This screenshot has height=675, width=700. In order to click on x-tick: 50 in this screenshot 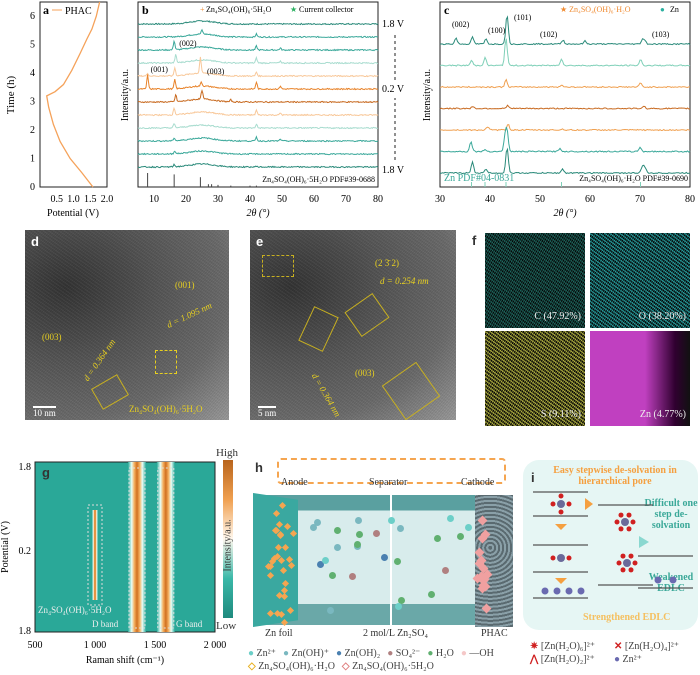, I will do `click(540, 199)`.